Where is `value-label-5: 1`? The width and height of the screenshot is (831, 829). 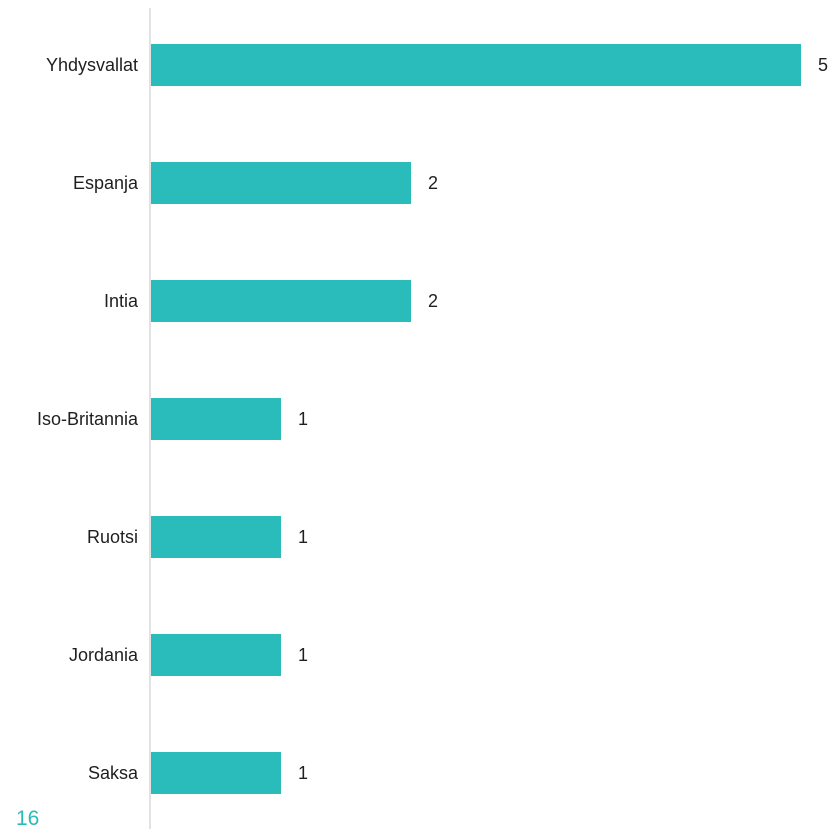
value-label-5: 1 is located at coordinates (303, 655).